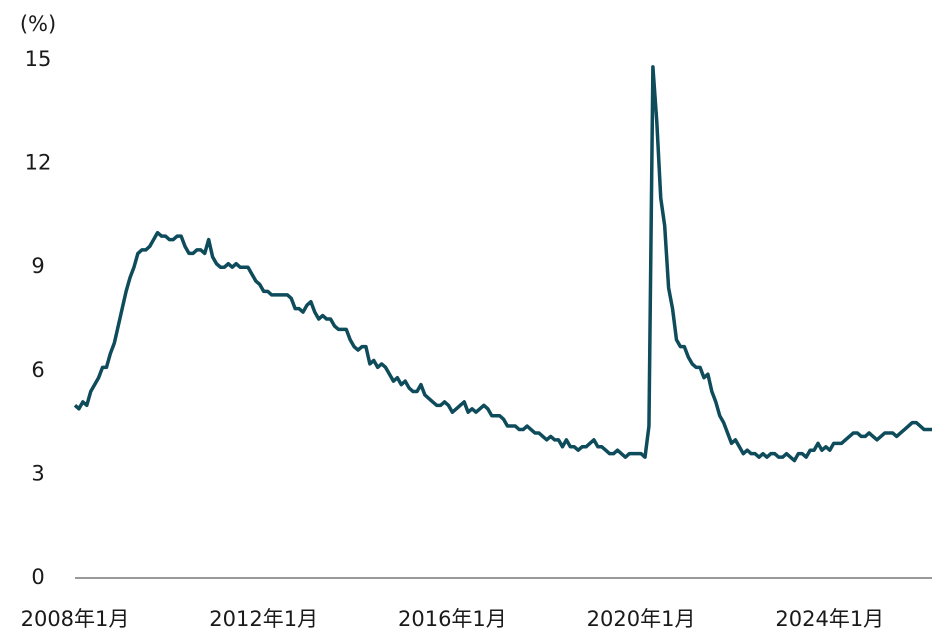 This screenshot has height=633, width=933. Describe the element at coordinates (37, 577) in the screenshot. I see `y-tick-label: 0` at that location.